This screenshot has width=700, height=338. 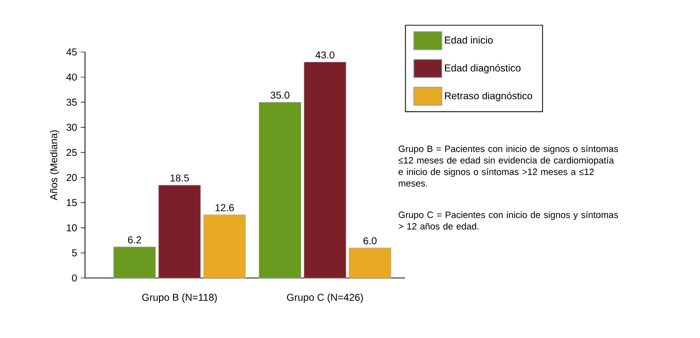 What do you see at coordinates (74, 252) in the screenshot?
I see `y-tick-label: 5` at bounding box center [74, 252].